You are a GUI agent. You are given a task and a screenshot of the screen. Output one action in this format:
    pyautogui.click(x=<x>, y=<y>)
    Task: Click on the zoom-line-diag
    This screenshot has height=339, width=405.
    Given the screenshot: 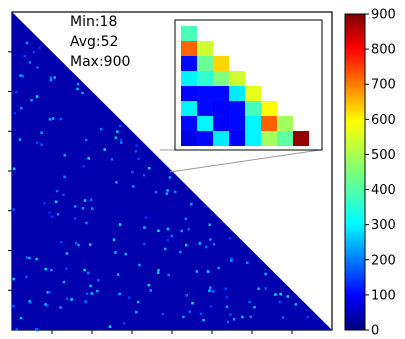 What is the action you would take?
    pyautogui.click(x=245, y=161)
    